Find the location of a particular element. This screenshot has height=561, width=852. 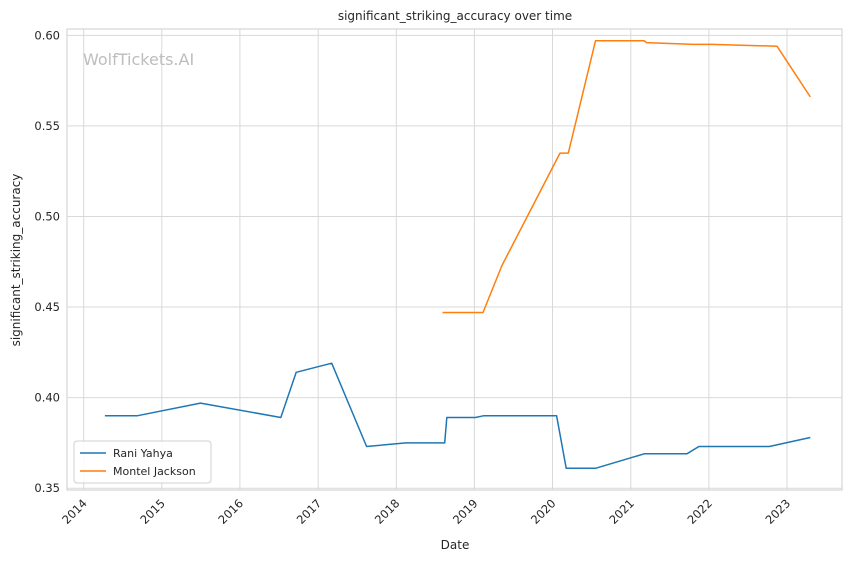

x-tick-label: 2018 is located at coordinates (387, 511).